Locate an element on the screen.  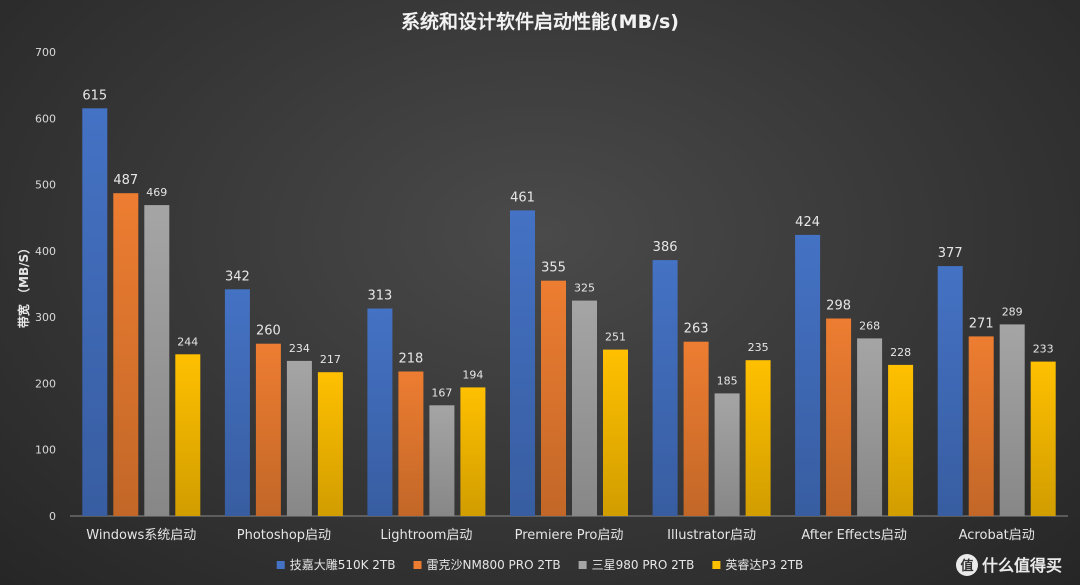
data-label: 461 is located at coordinates (522, 197).